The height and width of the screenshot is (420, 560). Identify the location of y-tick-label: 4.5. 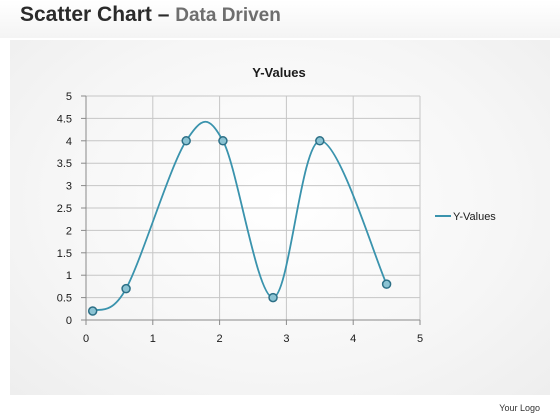
(64, 119).